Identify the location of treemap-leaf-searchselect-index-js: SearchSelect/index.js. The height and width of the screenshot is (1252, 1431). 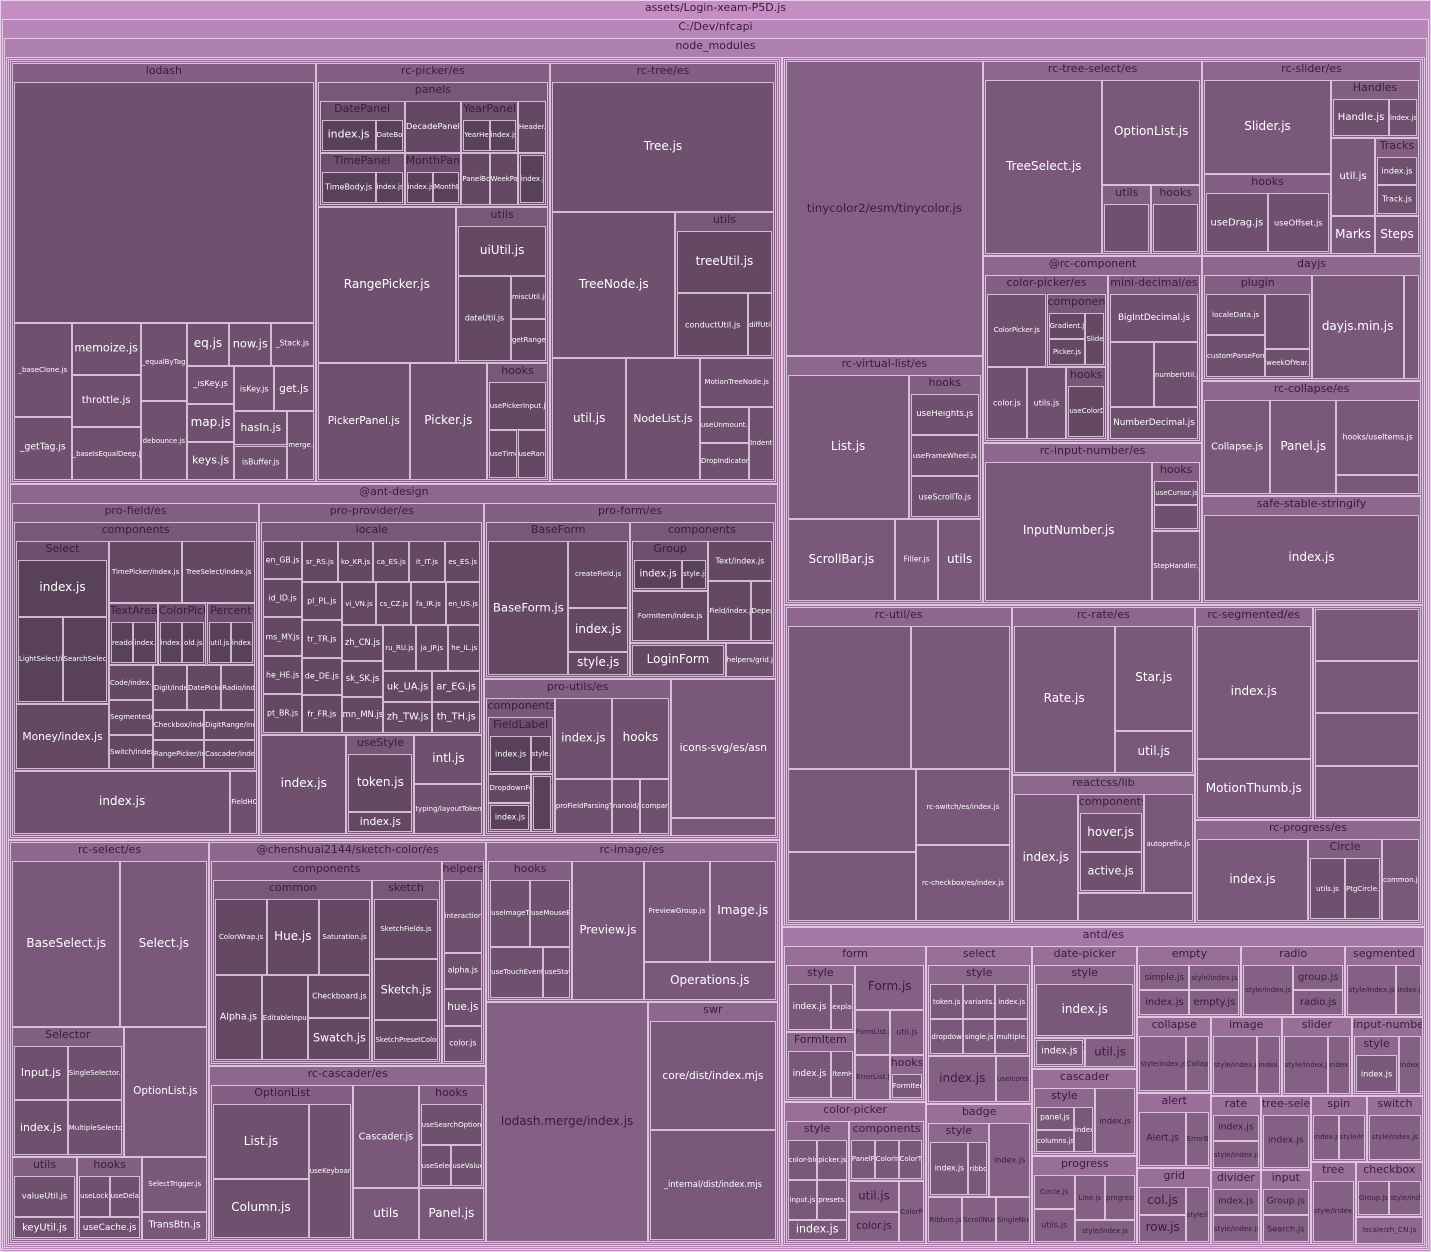
(85, 659).